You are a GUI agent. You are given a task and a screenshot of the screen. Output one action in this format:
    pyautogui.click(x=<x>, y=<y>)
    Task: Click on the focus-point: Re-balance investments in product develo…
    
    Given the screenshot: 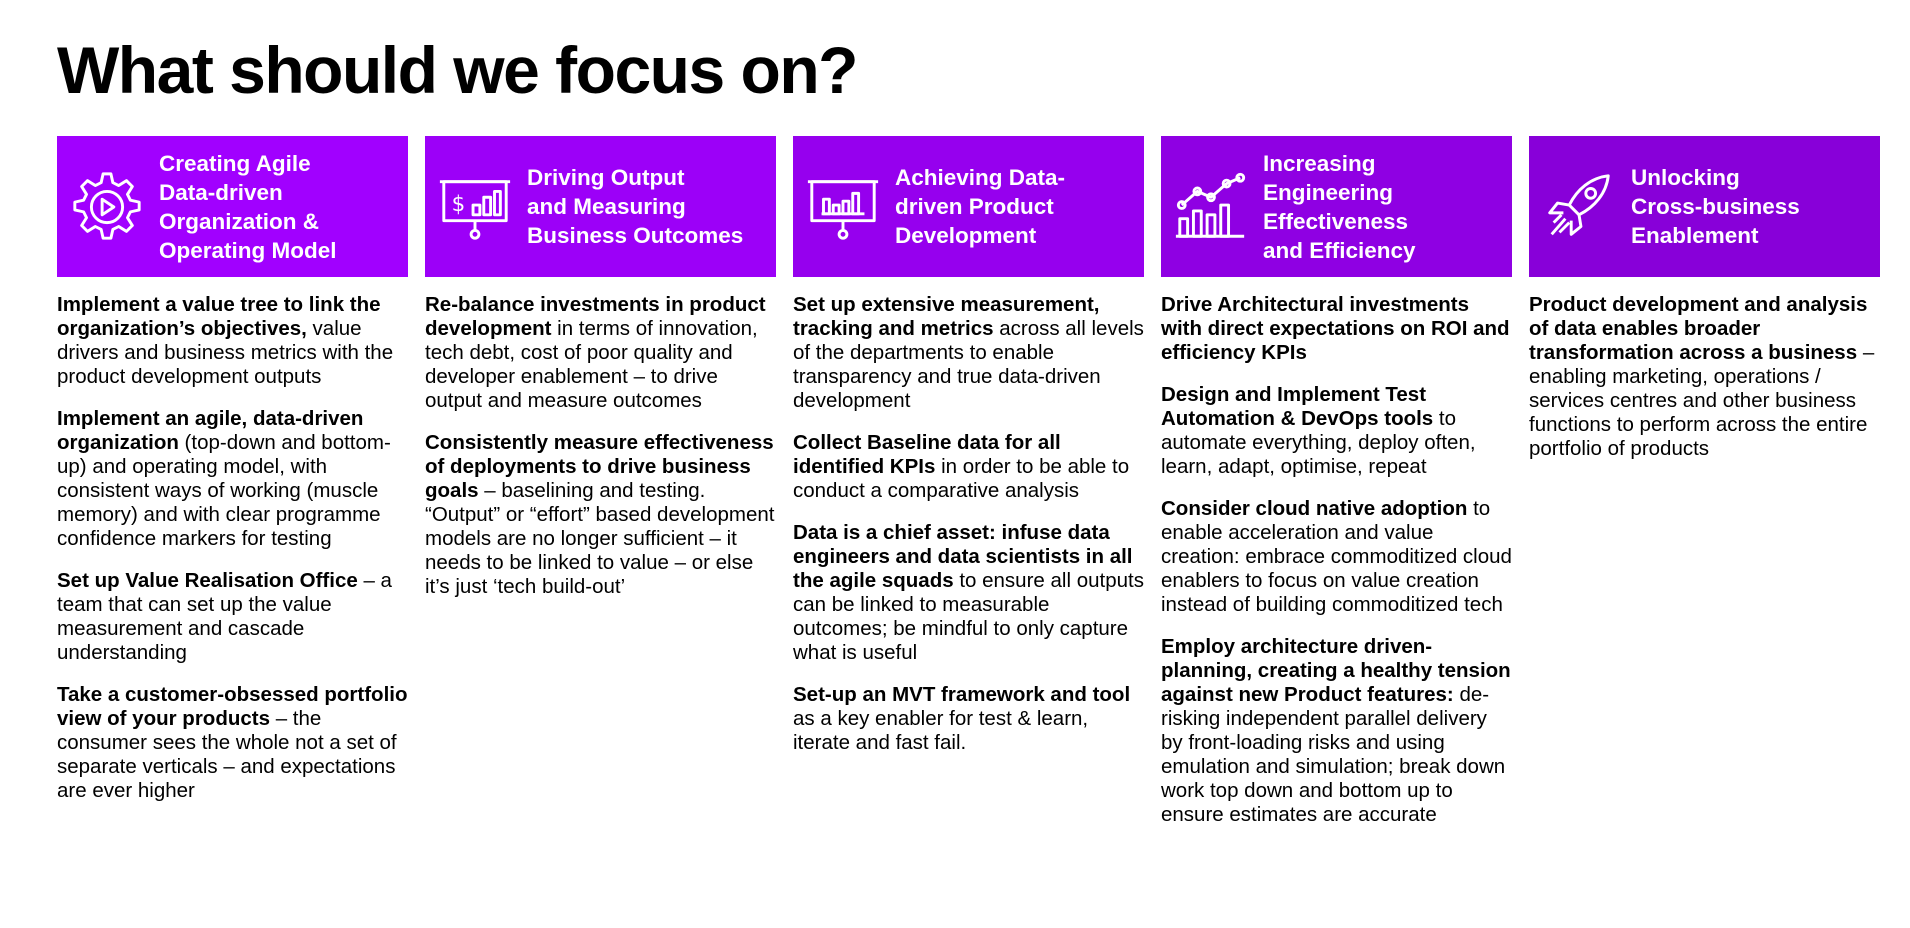 What is the action you would take?
    pyautogui.click(x=595, y=352)
    